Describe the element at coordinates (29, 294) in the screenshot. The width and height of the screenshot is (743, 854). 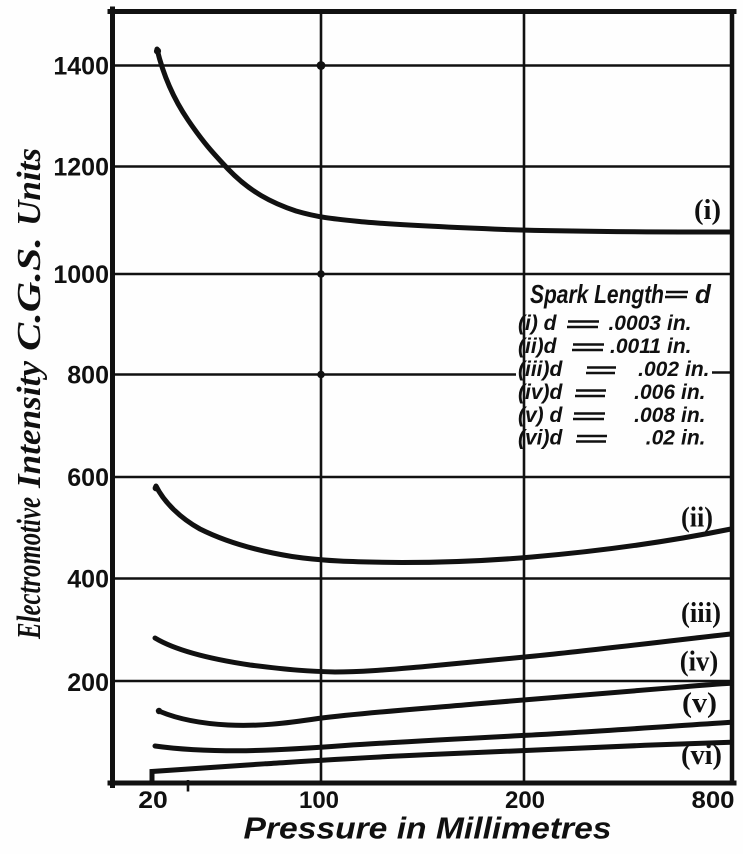
I see `svg-text: C.G.S.` at that location.